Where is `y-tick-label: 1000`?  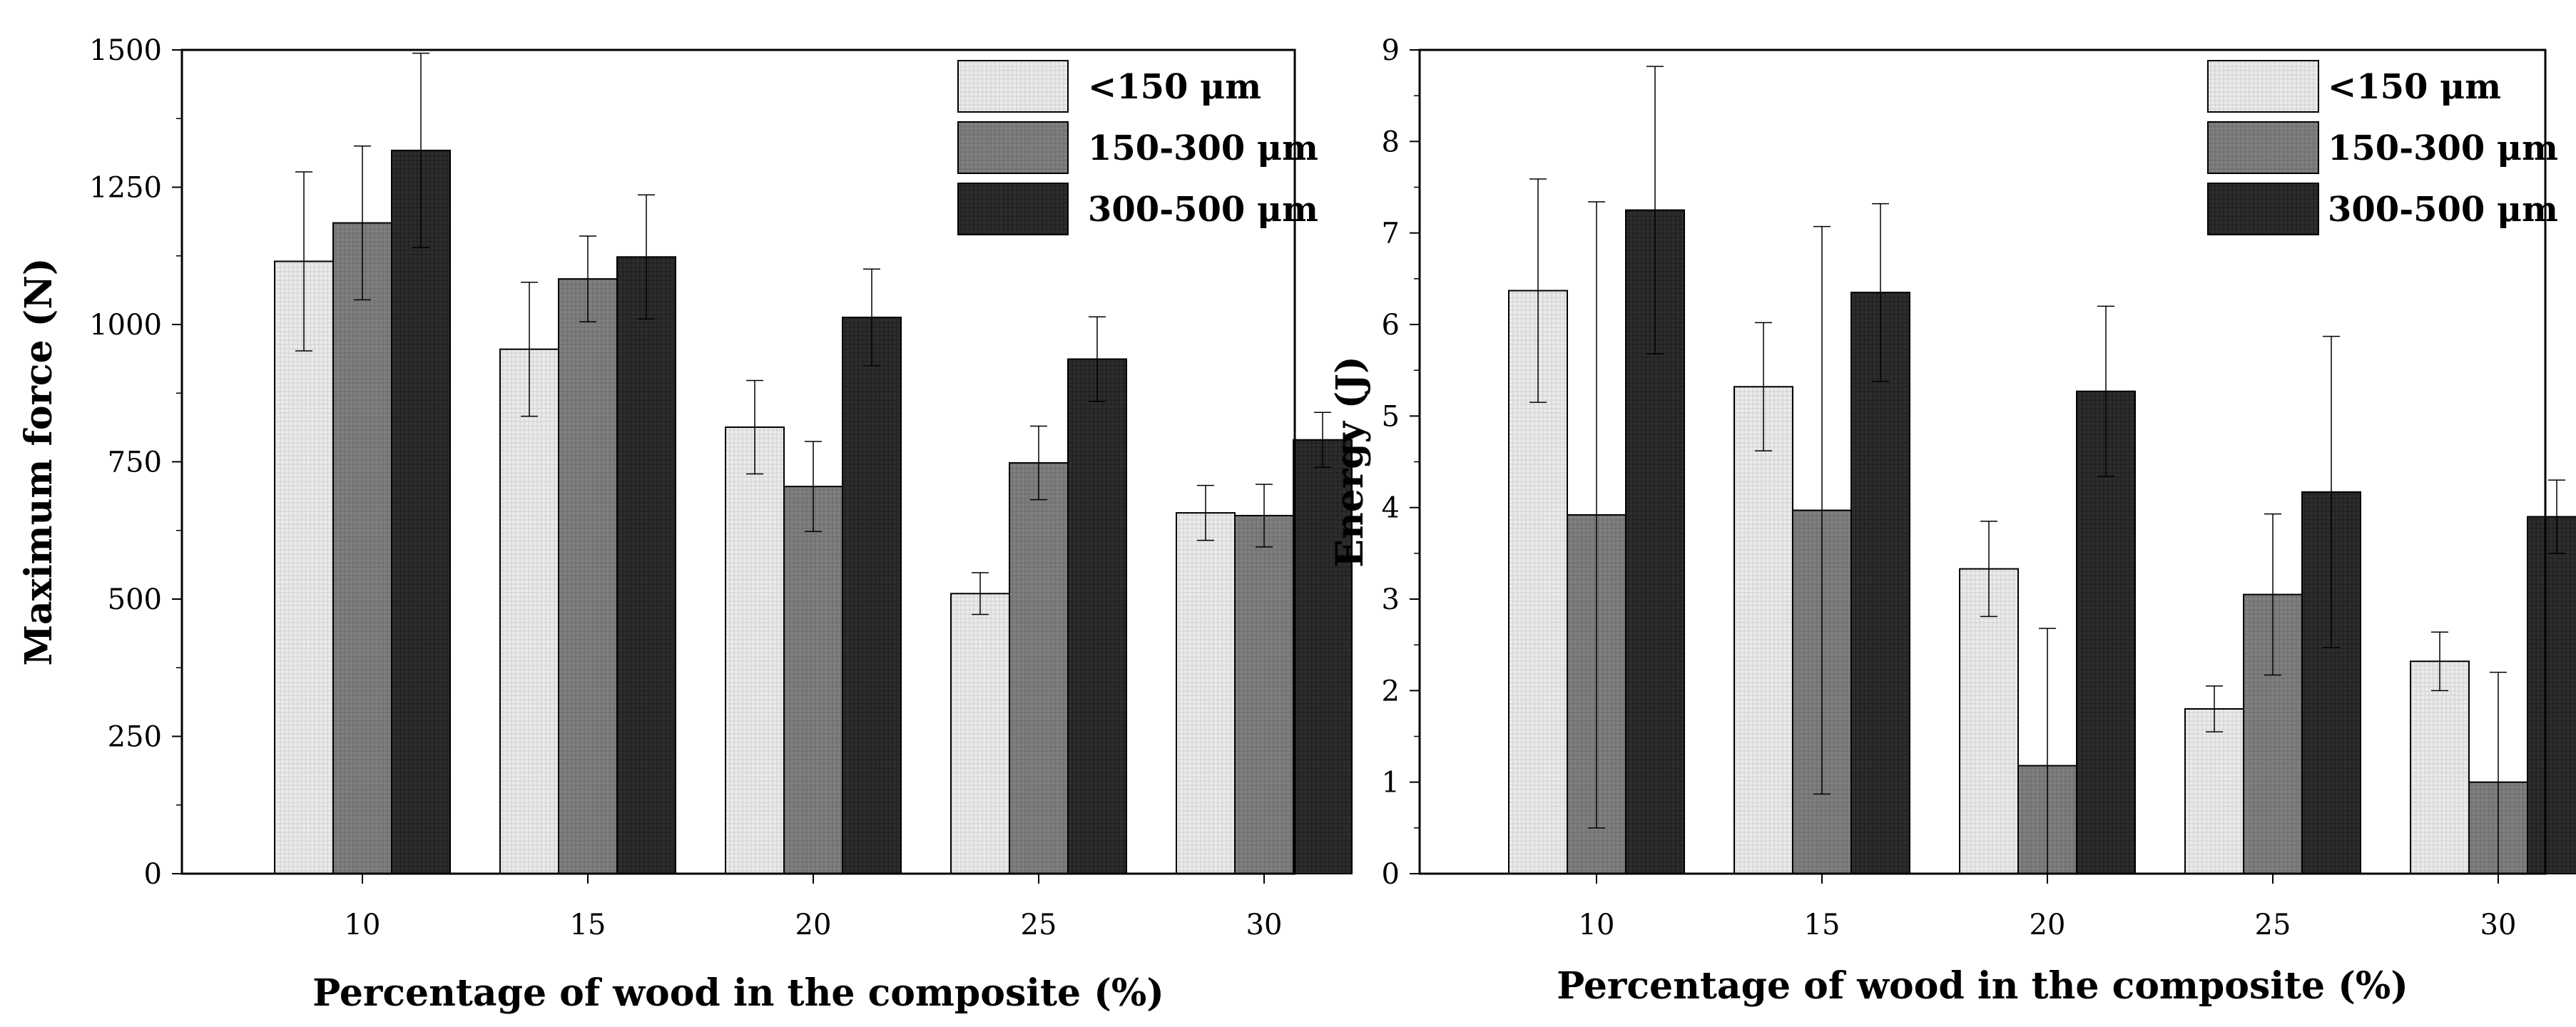
y-tick-label: 1000 is located at coordinates (125, 325).